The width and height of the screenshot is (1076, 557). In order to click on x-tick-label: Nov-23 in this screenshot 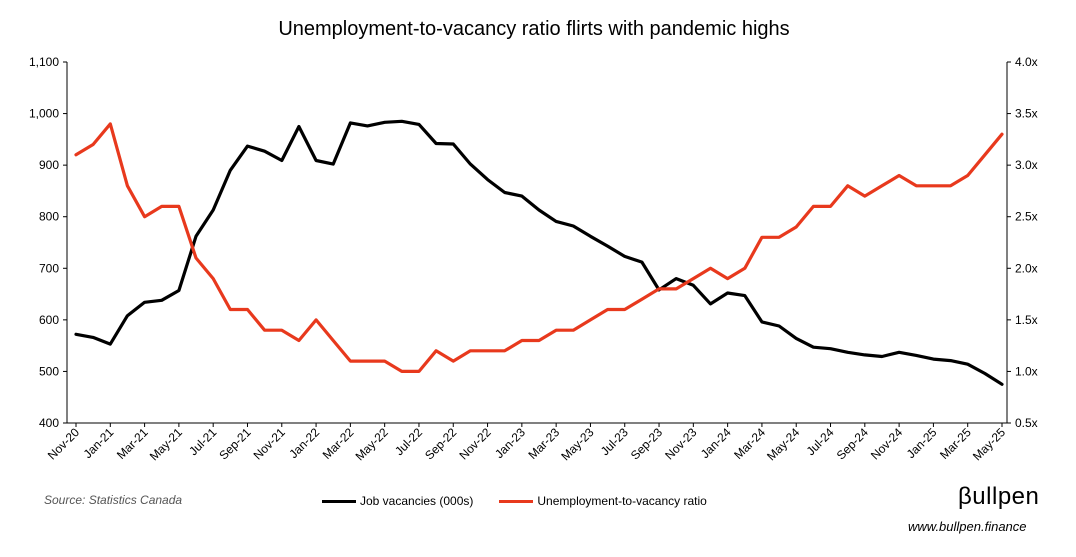, I will do `click(680, 443)`.